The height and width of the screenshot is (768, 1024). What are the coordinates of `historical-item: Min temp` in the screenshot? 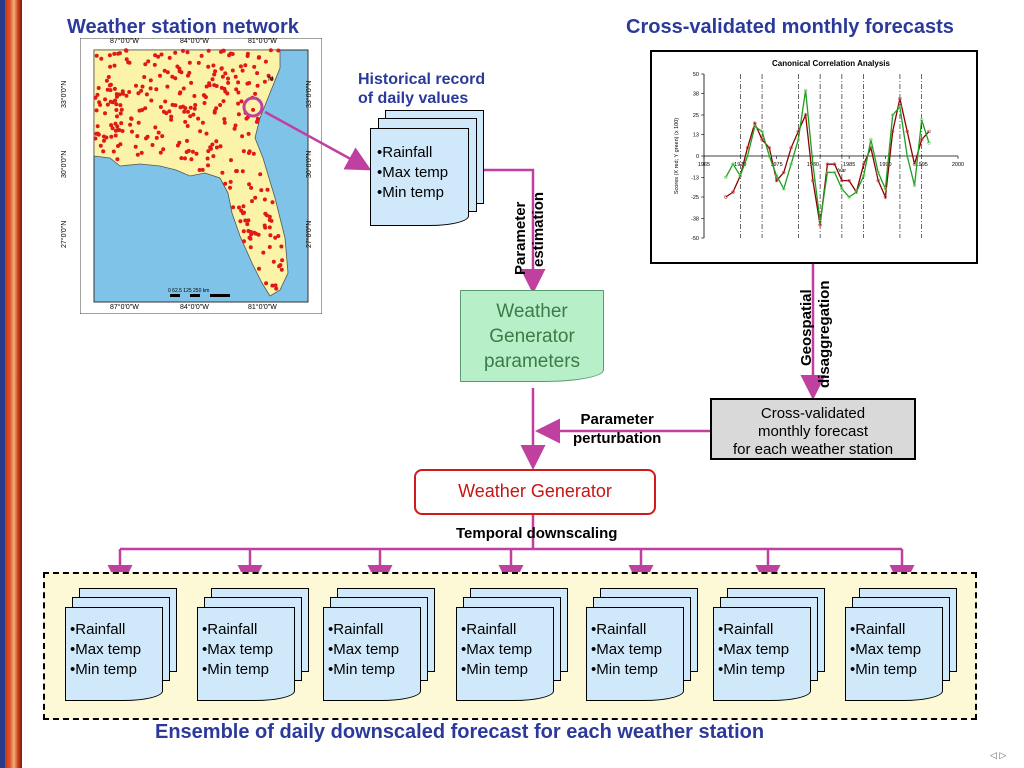 It's located at (412, 193).